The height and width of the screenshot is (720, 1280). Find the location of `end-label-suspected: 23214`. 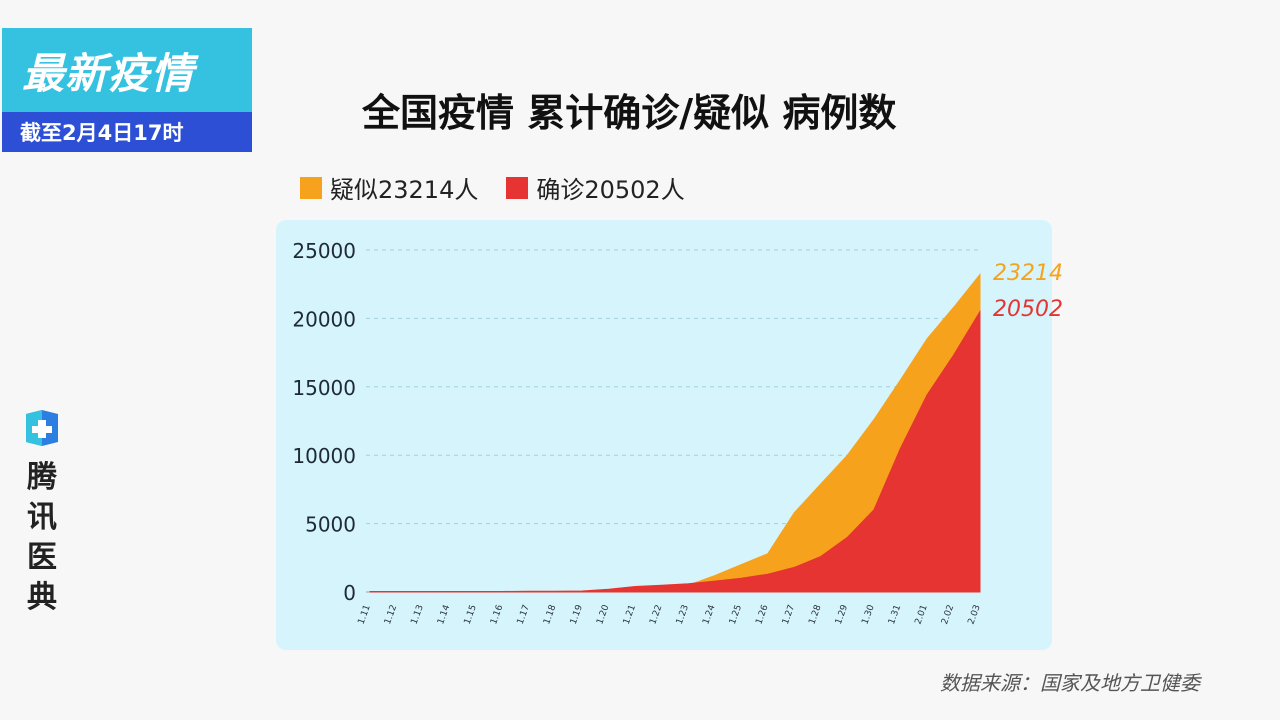

end-label-suspected: 23214 is located at coordinates (1028, 273).